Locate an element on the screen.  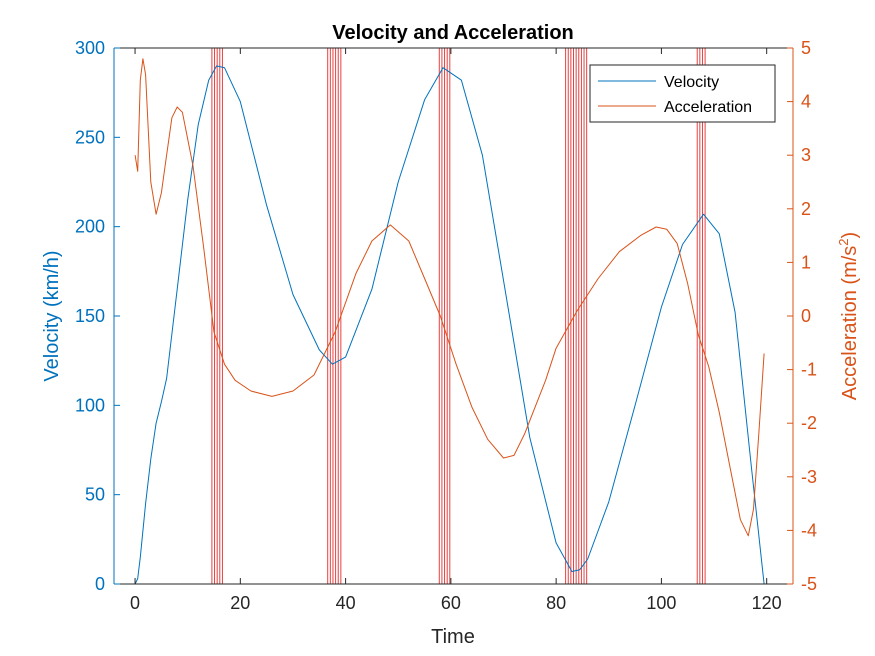
y-axis-right-label-close: ) is located at coordinates (850, 235).